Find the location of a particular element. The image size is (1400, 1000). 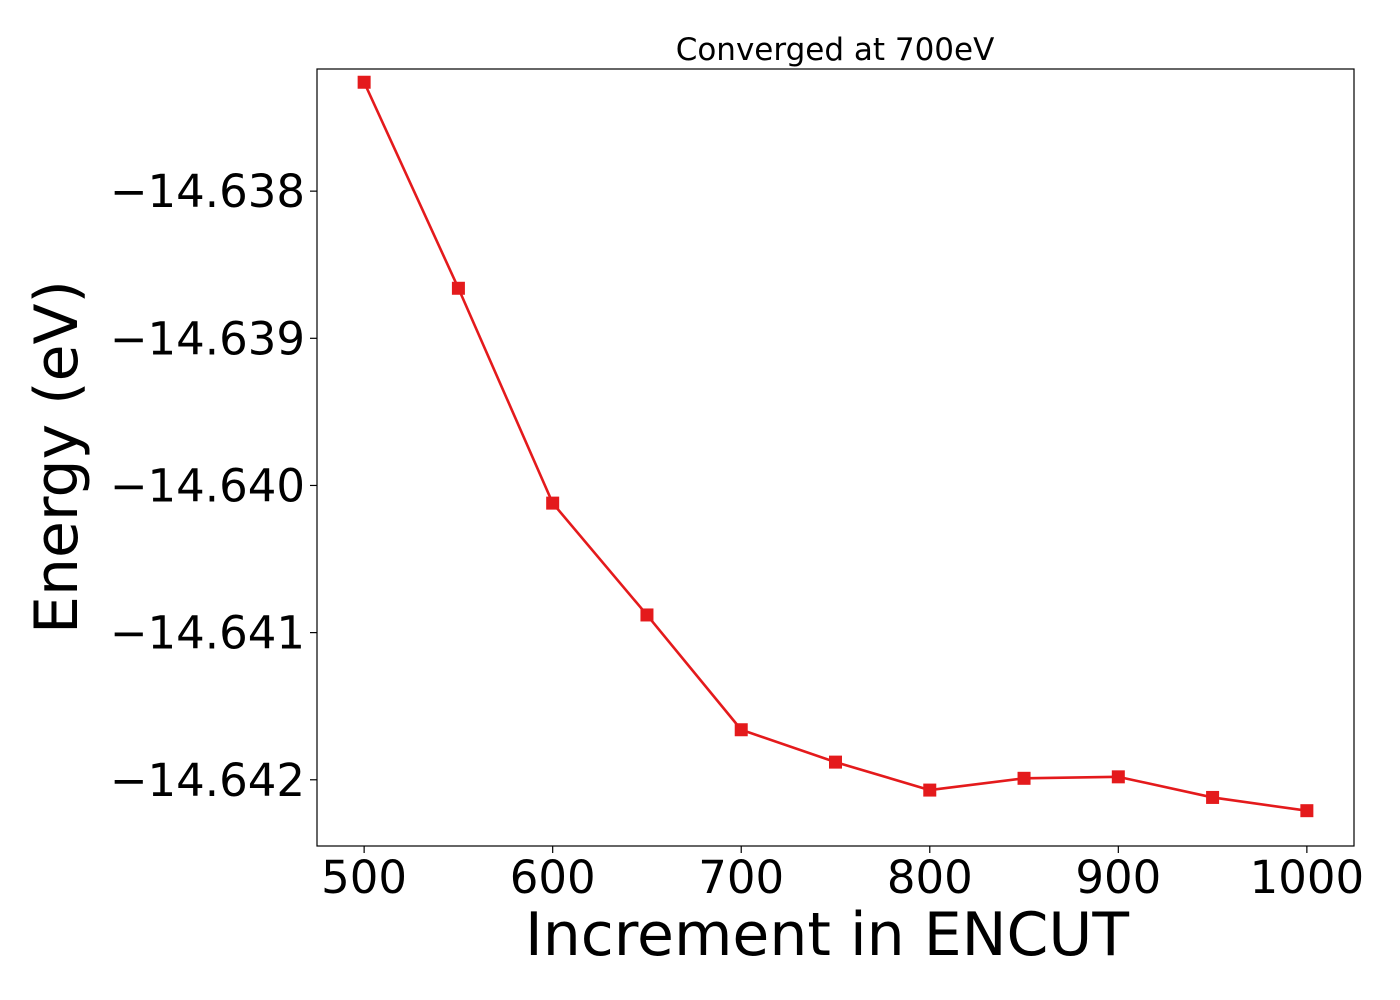

x-tick-label: 800 is located at coordinates (930, 877).